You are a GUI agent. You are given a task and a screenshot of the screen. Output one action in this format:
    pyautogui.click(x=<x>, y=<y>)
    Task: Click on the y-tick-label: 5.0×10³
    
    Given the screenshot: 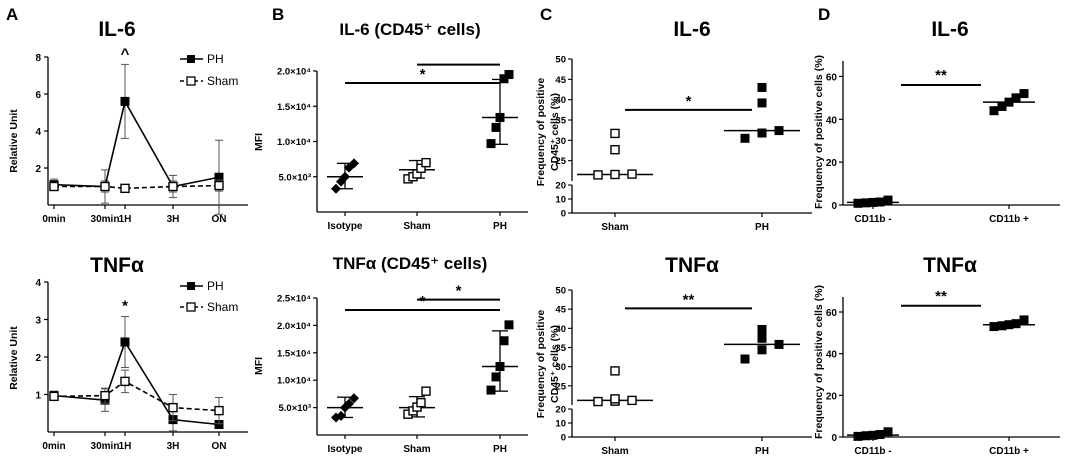 What is the action you would take?
    pyautogui.click(x=295, y=177)
    